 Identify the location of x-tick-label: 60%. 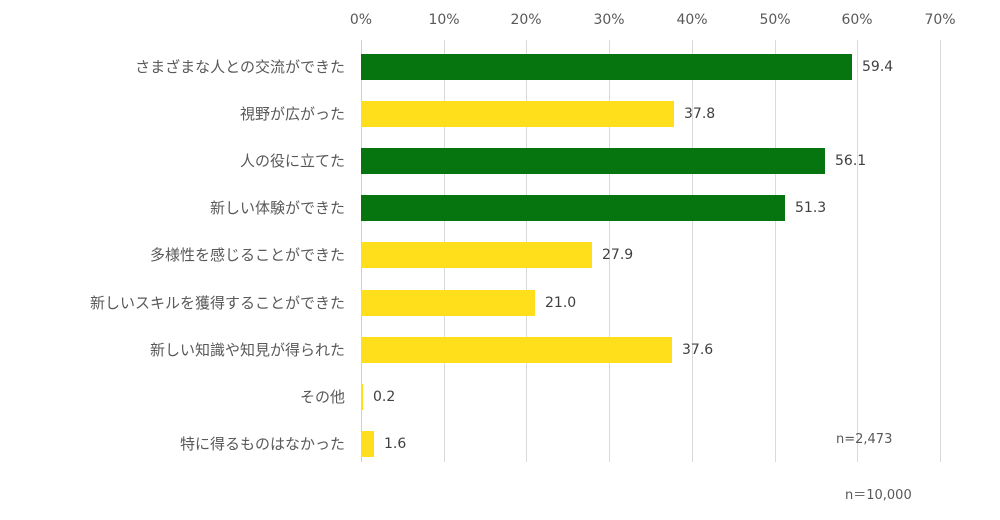
(857, 20).